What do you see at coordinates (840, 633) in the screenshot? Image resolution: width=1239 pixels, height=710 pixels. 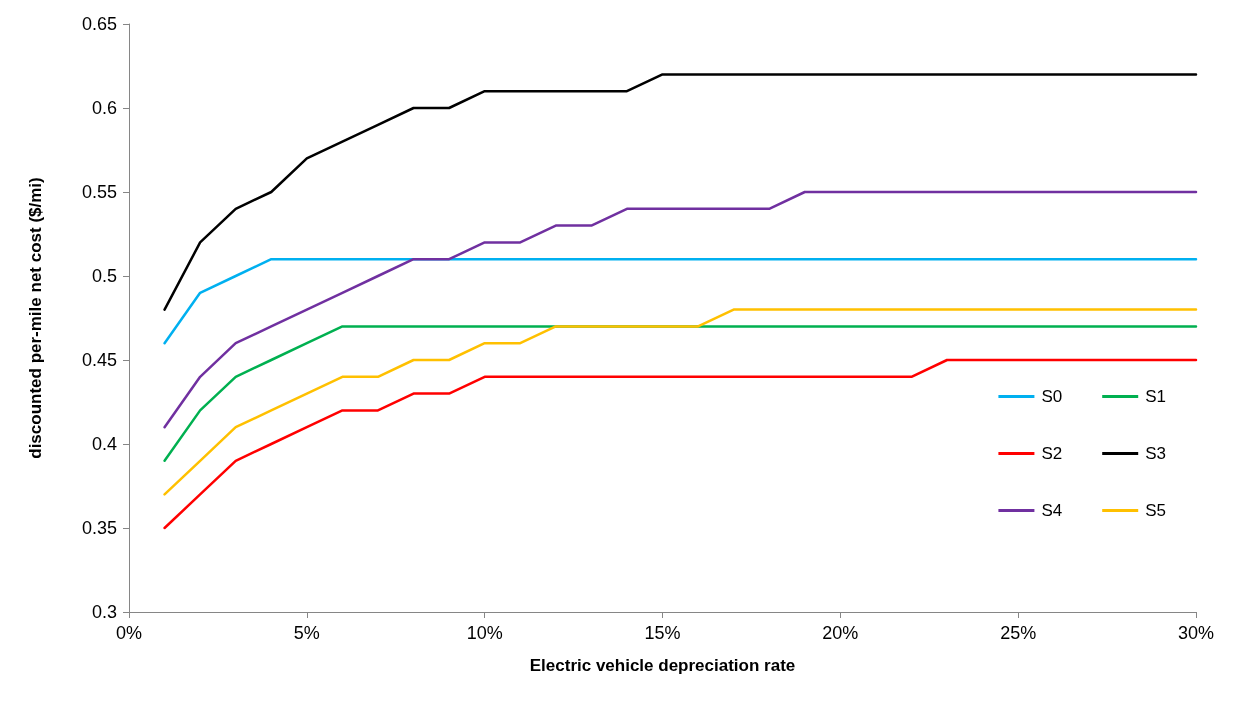 I see `x-tick-label: 20%` at bounding box center [840, 633].